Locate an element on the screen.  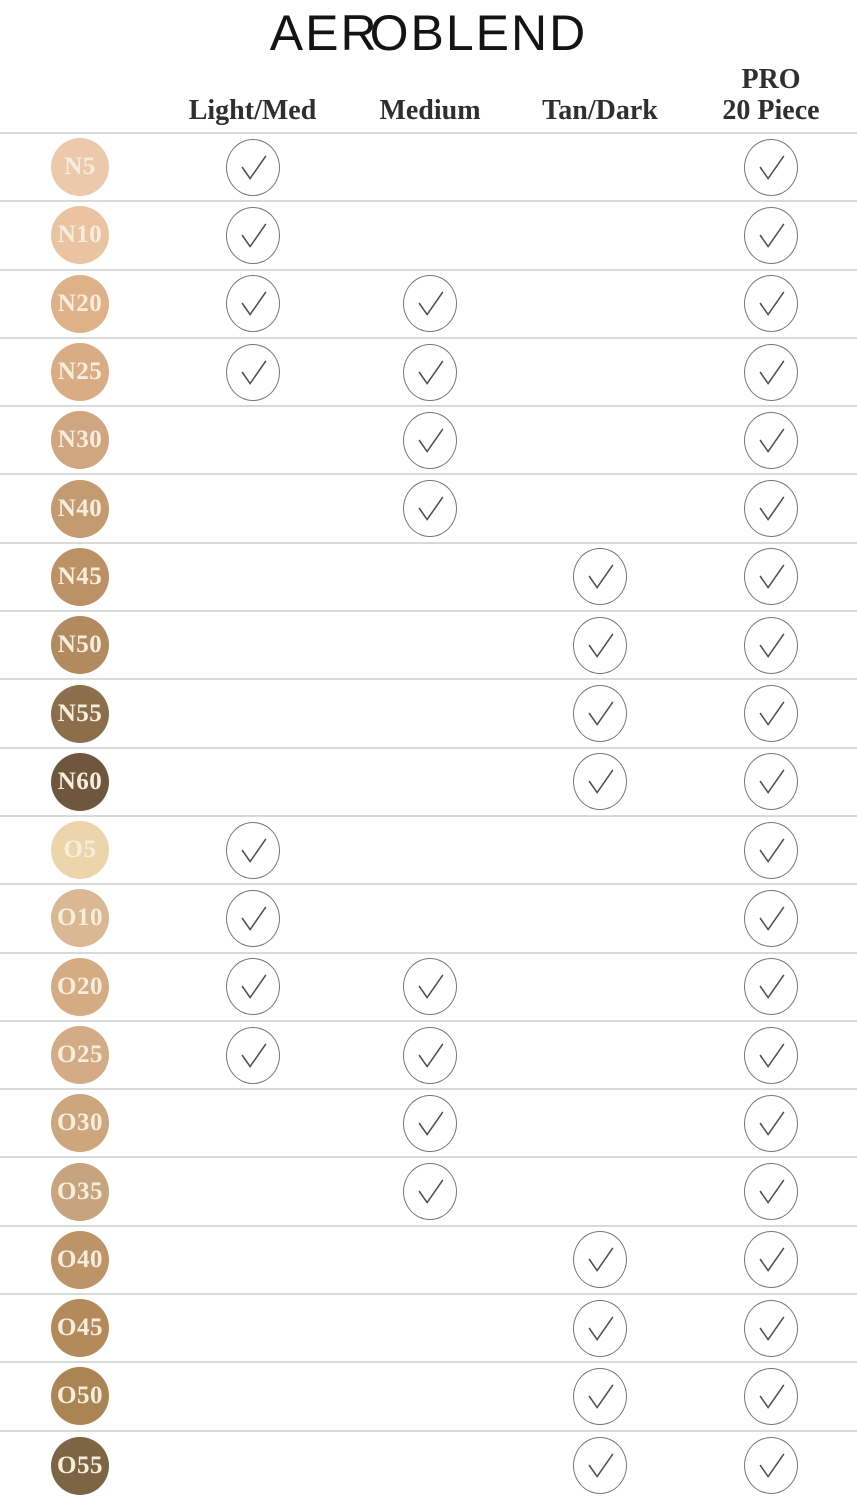
shade-row: O50 is located at coordinates (428, 1397).